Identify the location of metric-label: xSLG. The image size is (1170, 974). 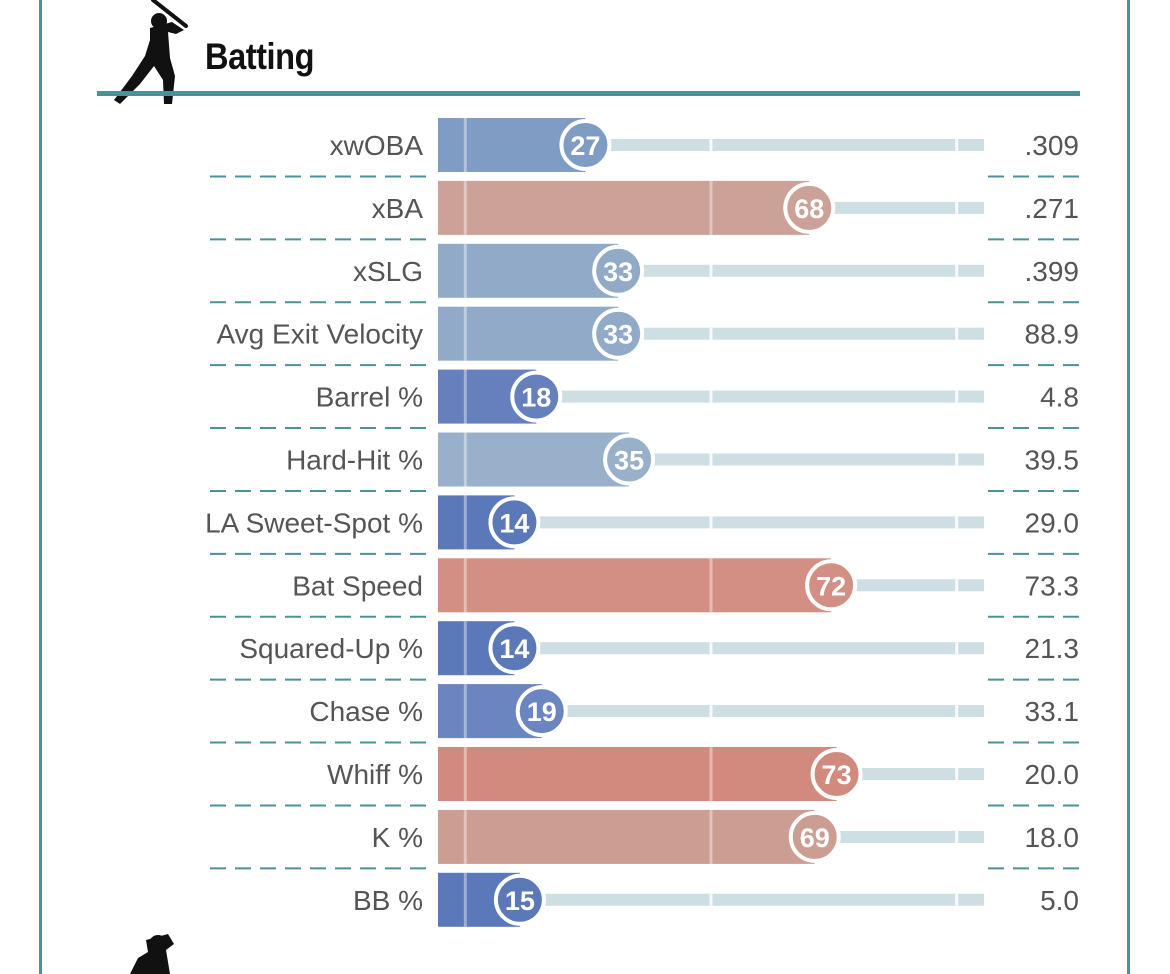
(388, 271).